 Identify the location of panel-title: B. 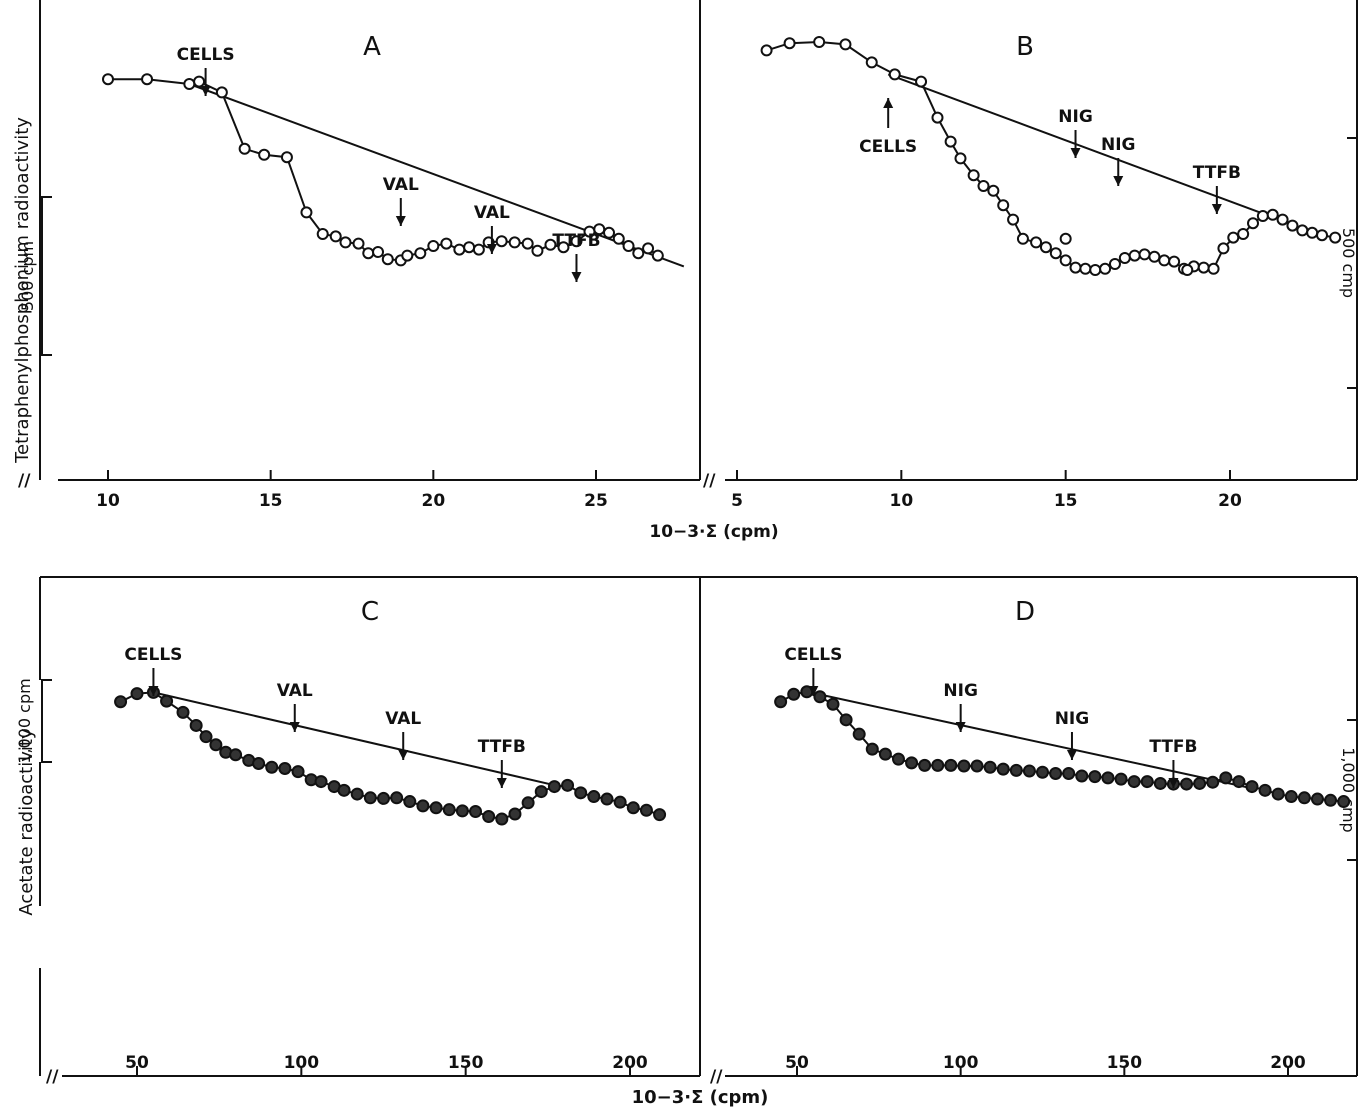
(1025, 47).